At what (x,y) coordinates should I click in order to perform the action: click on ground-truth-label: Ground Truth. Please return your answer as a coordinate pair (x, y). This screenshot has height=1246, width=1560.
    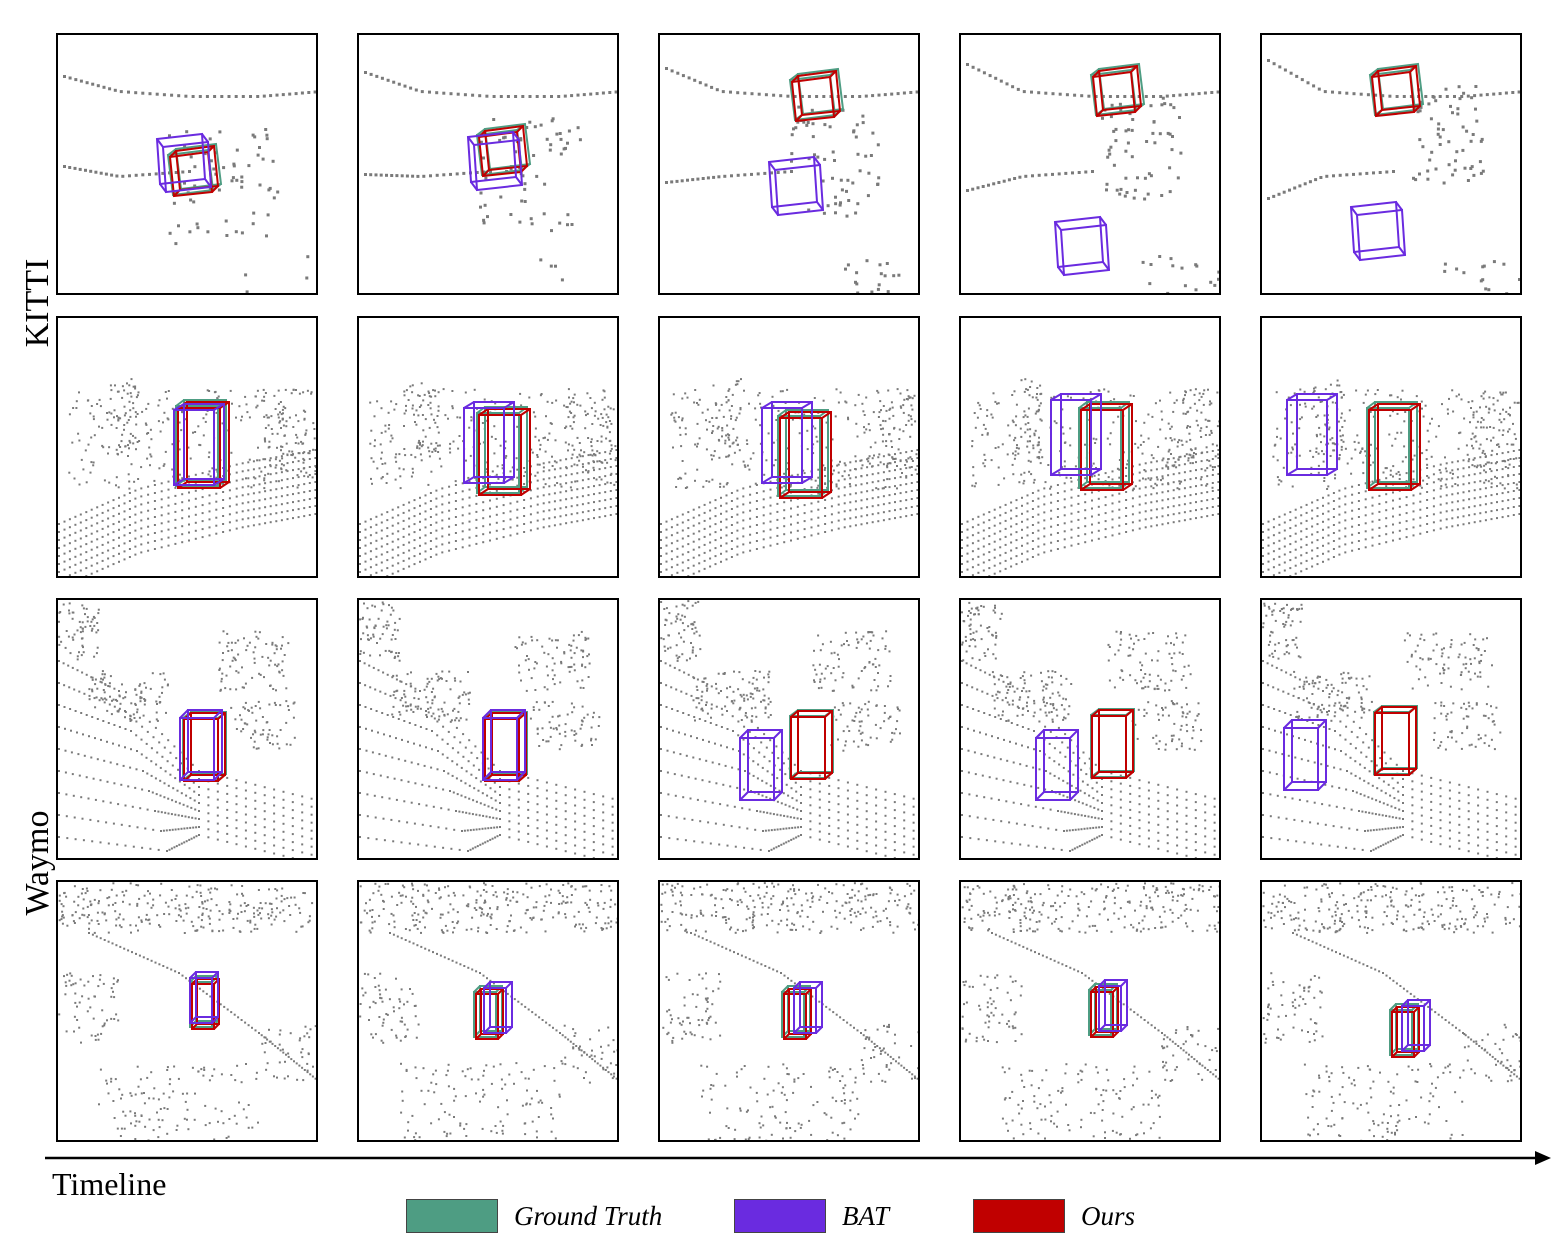
    Looking at the image, I should click on (588, 1215).